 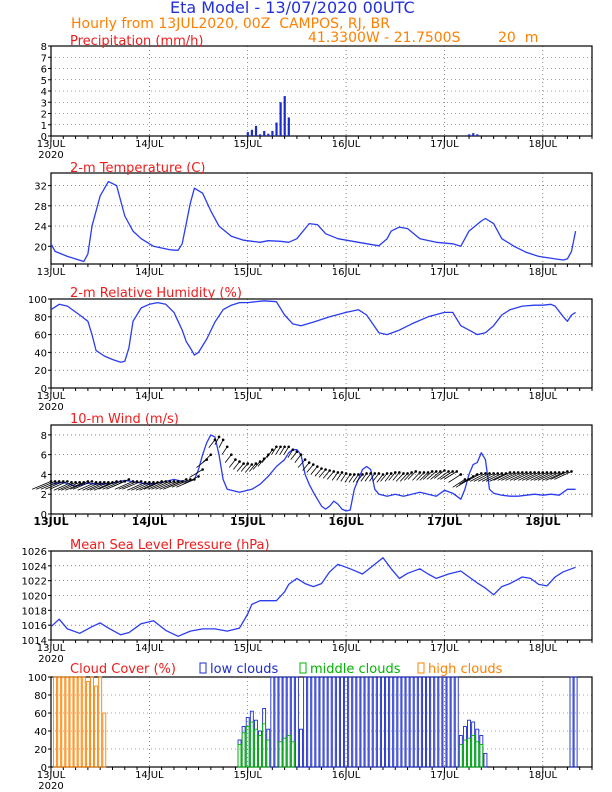 What do you see at coordinates (444, 648) in the screenshot?
I see `mslp-xtick-label-4: 17JUL` at bounding box center [444, 648].